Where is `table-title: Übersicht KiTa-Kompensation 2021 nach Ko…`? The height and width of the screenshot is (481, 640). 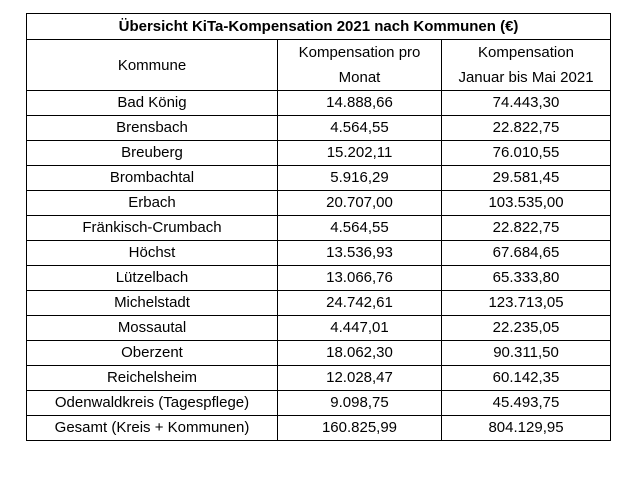 table-title: Übersicht KiTa-Kompensation 2021 nach Ko… is located at coordinates (318, 26).